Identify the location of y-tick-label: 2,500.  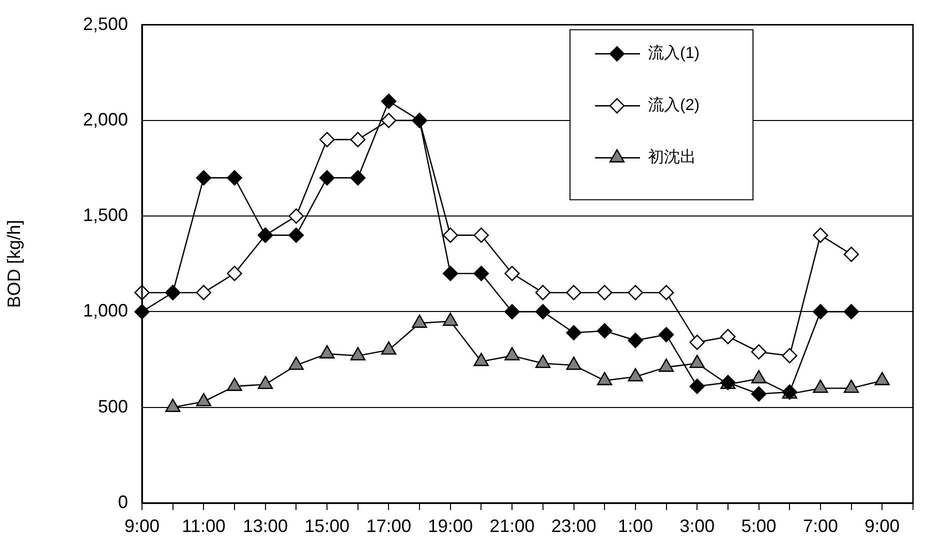
(105, 24).